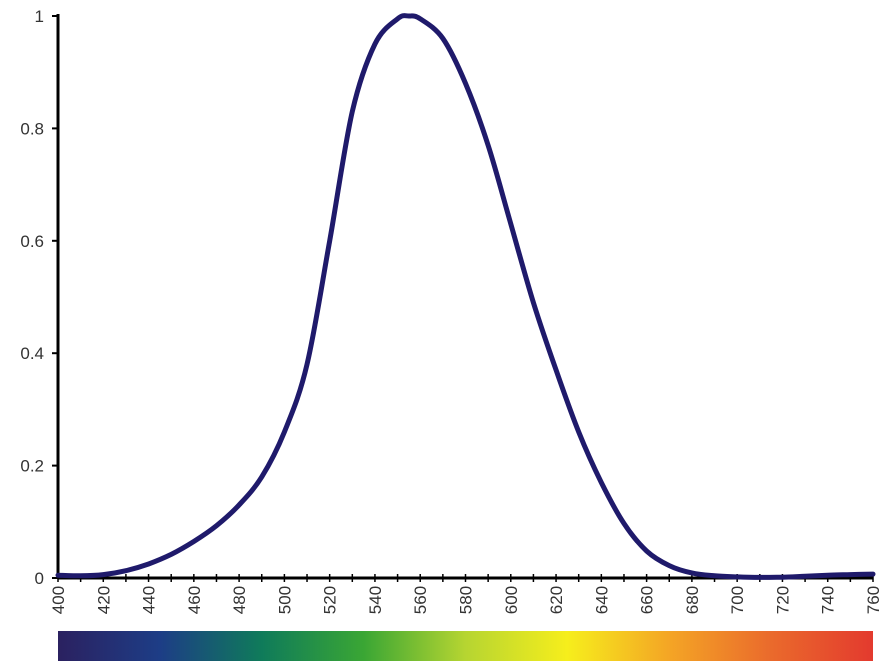  What do you see at coordinates (40, 297) in the screenshot?
I see `y-axis: 0 0.2 0.4 0.6 0.8 1` at bounding box center [40, 297].